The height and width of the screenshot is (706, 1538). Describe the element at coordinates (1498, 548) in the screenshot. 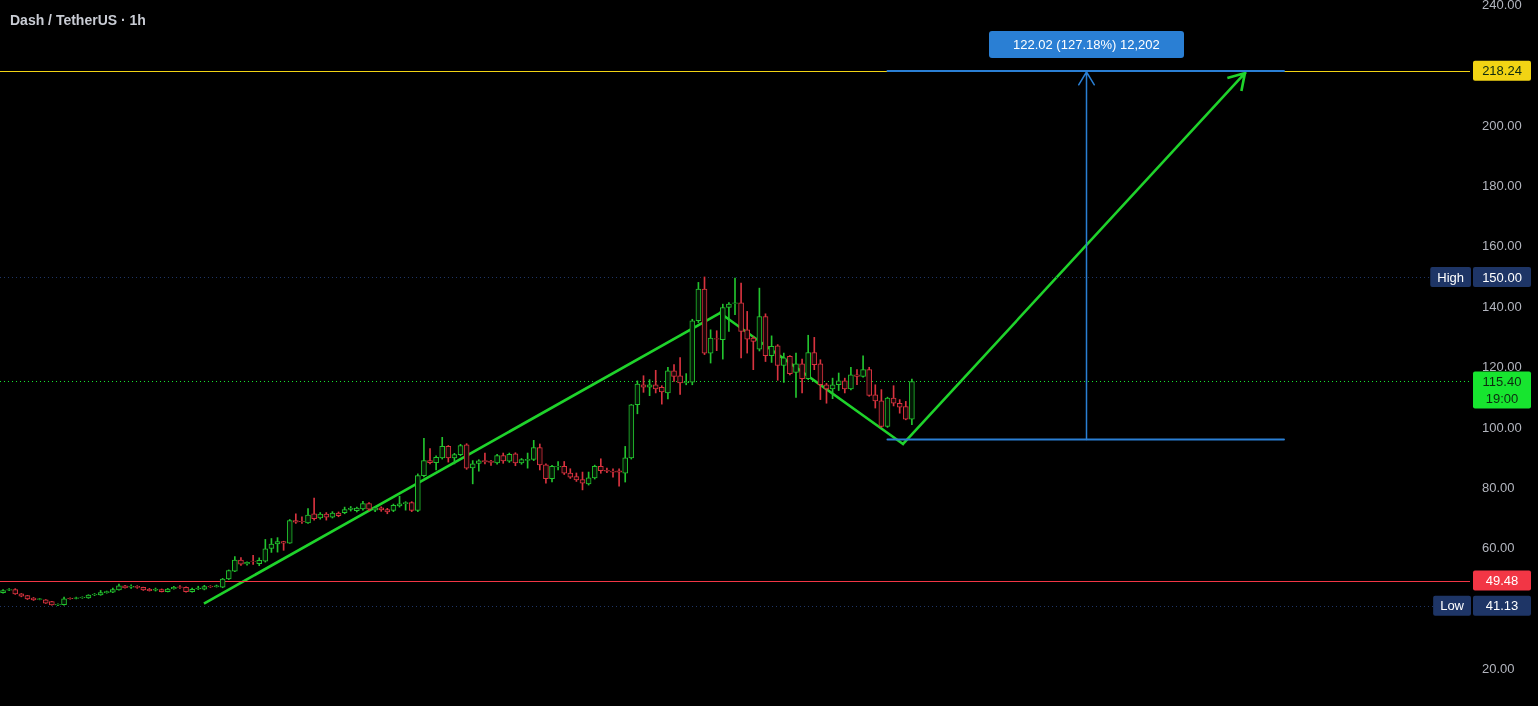

I see `y-tick-label: 60.00` at that location.